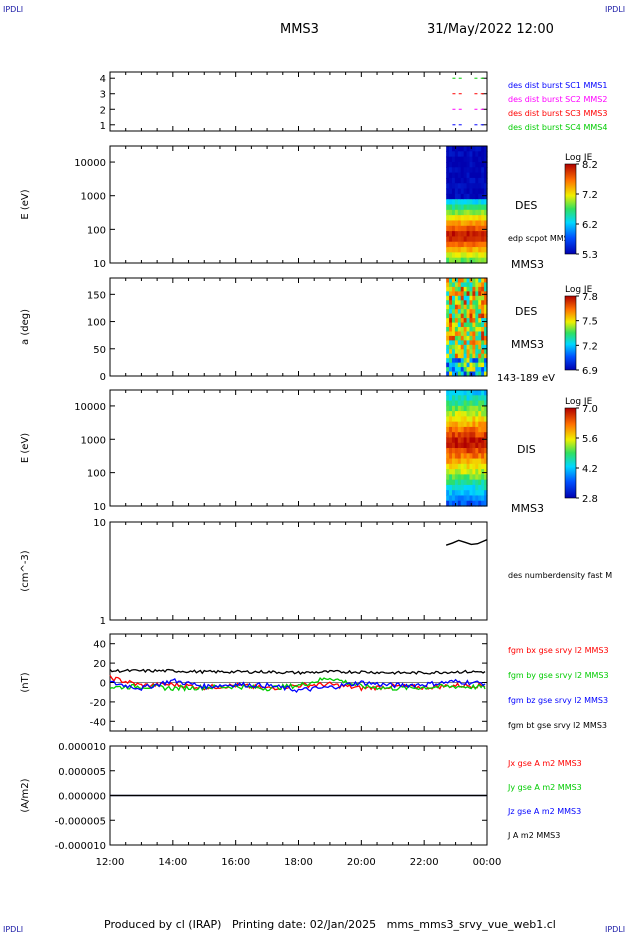  Describe the element at coordinates (93, 197) in the screenshot. I see `y-tick-label-1: 1000` at that location.